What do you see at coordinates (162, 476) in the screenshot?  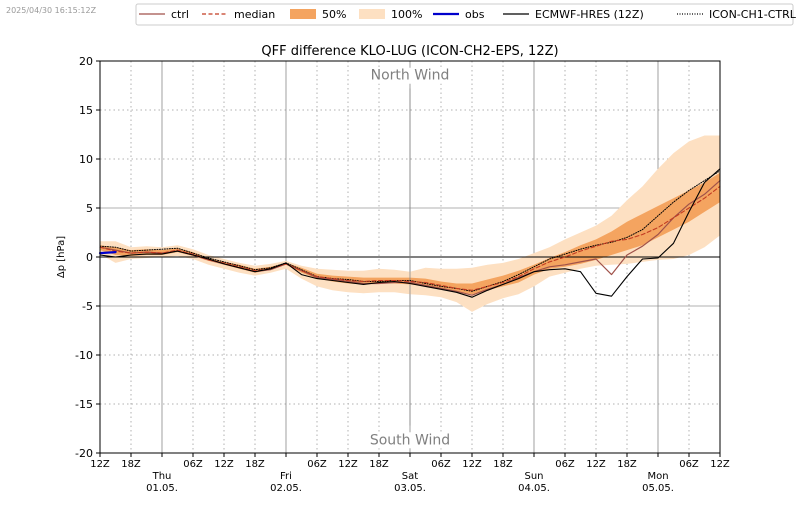 I see `day-label: Thu` at bounding box center [162, 476].